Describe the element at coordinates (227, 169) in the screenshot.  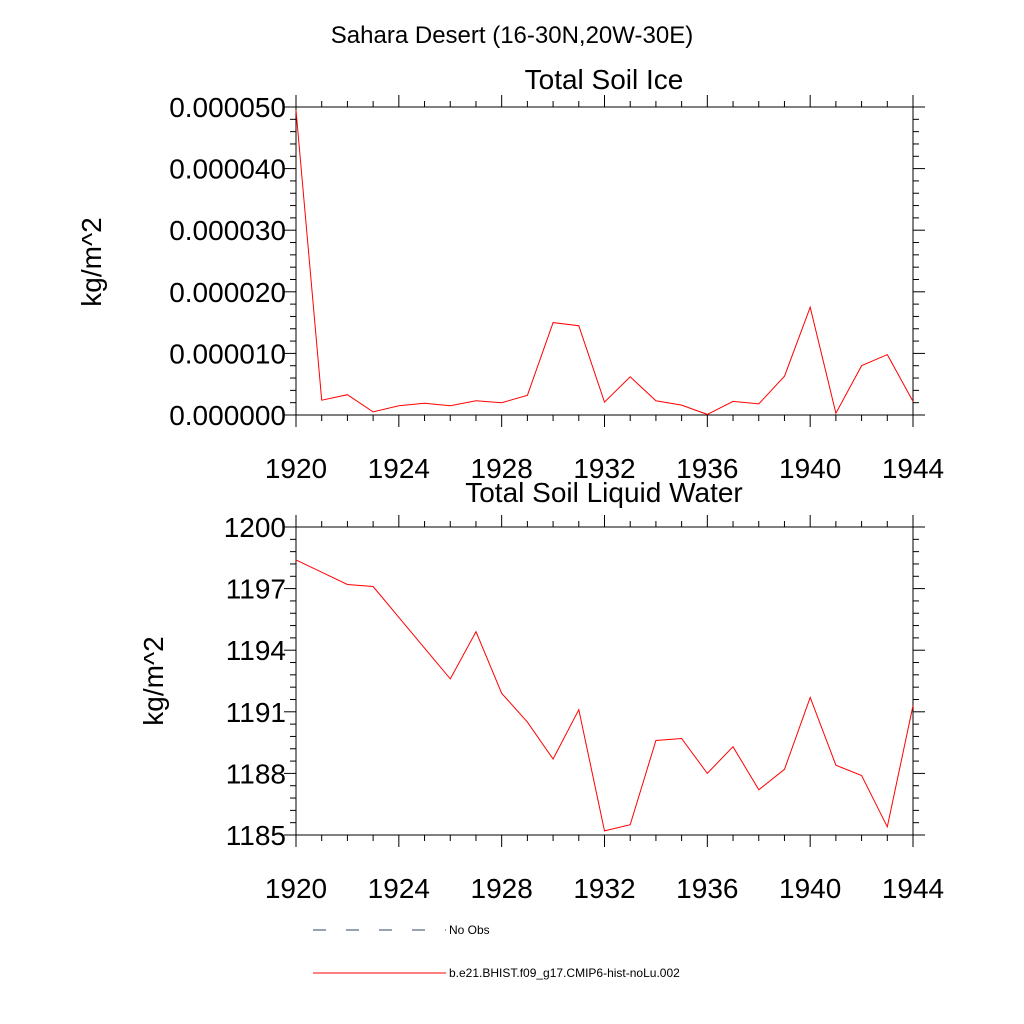
I see `y-tick-label: 0.000040` at that location.